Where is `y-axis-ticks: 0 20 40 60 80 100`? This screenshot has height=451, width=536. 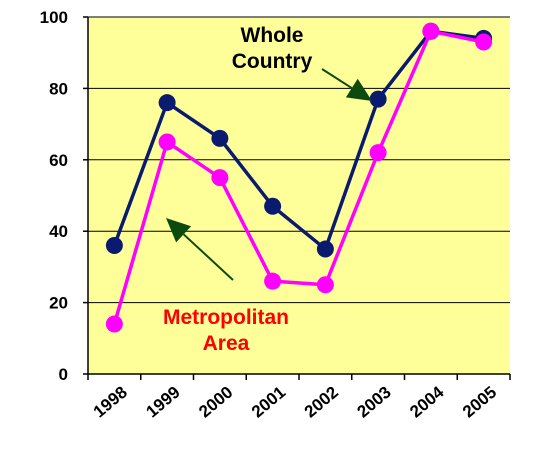
y-axis-ticks: 0 20 40 60 80 100 is located at coordinates (64, 196).